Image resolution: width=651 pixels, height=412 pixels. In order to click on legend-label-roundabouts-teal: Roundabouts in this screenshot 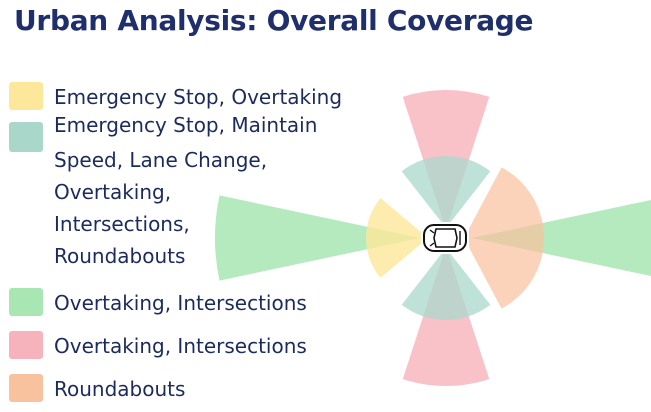, I will do `click(120, 256)`.